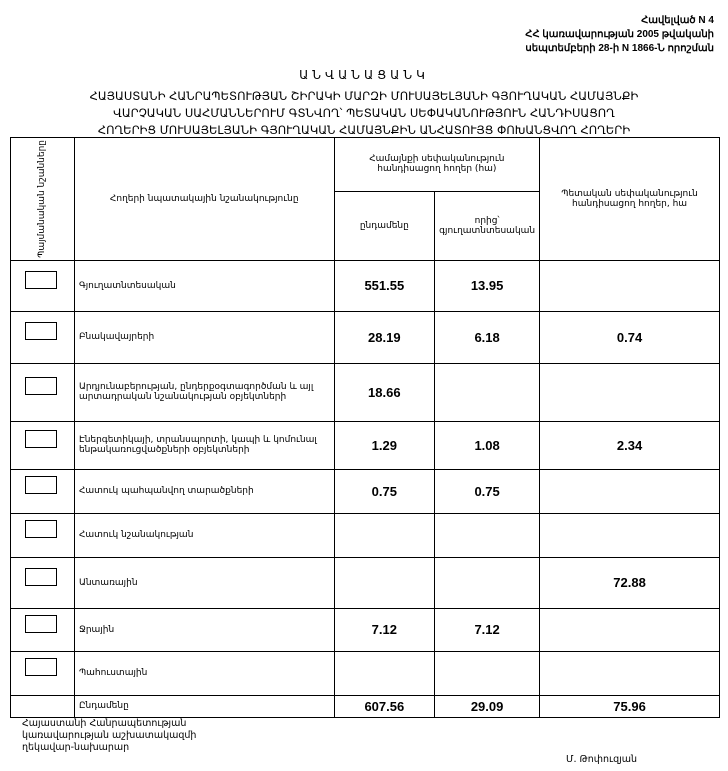 This screenshot has height=771, width=728. I want to click on totals-label: Ընդամենը, so click(204, 706).